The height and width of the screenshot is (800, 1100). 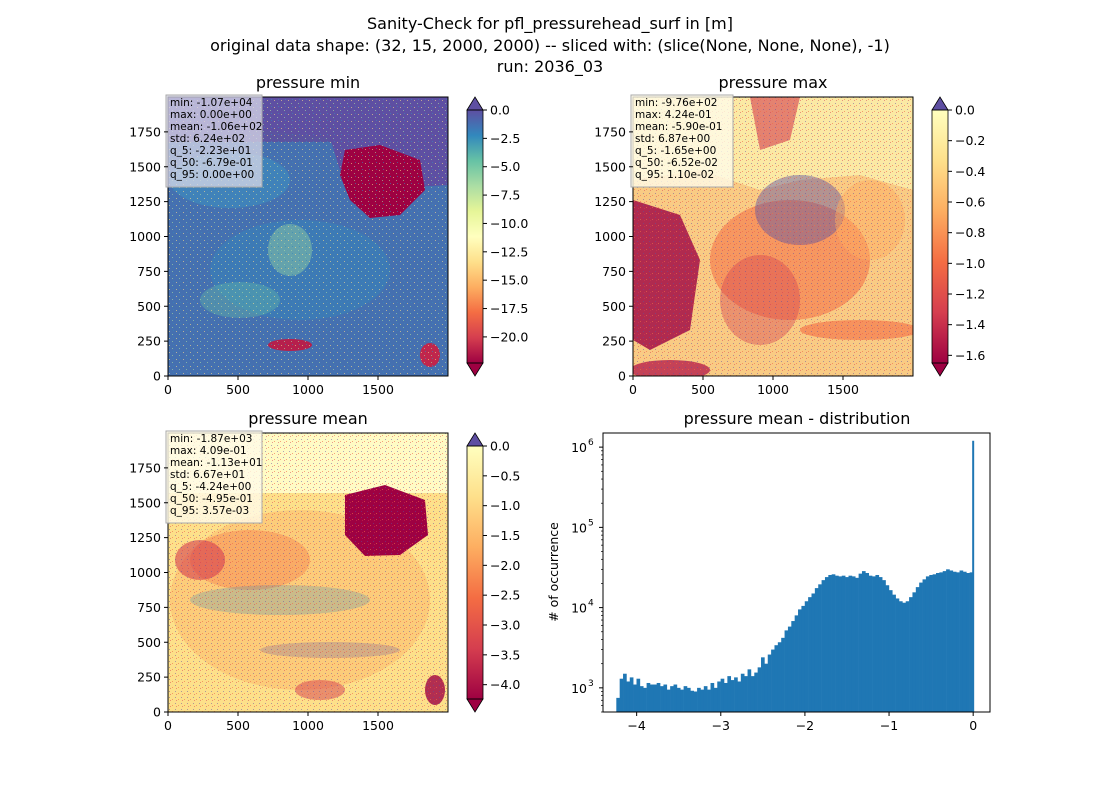 What do you see at coordinates (505, 654) in the screenshot?
I see `colorbar-tick-label: −3.5` at bounding box center [505, 654].